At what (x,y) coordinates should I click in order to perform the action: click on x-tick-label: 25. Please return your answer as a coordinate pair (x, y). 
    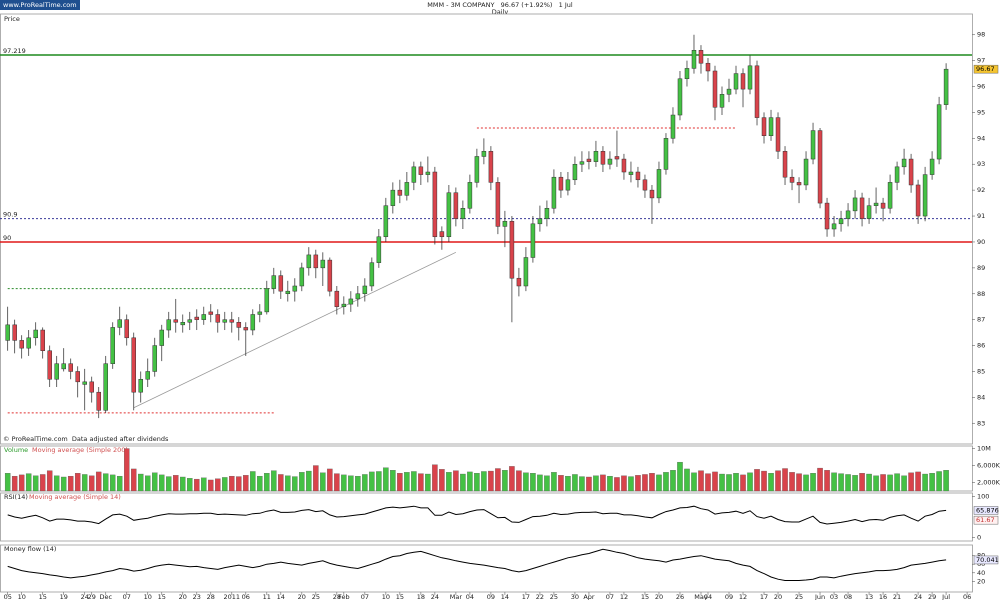
    Looking at the image, I should click on (554, 596).